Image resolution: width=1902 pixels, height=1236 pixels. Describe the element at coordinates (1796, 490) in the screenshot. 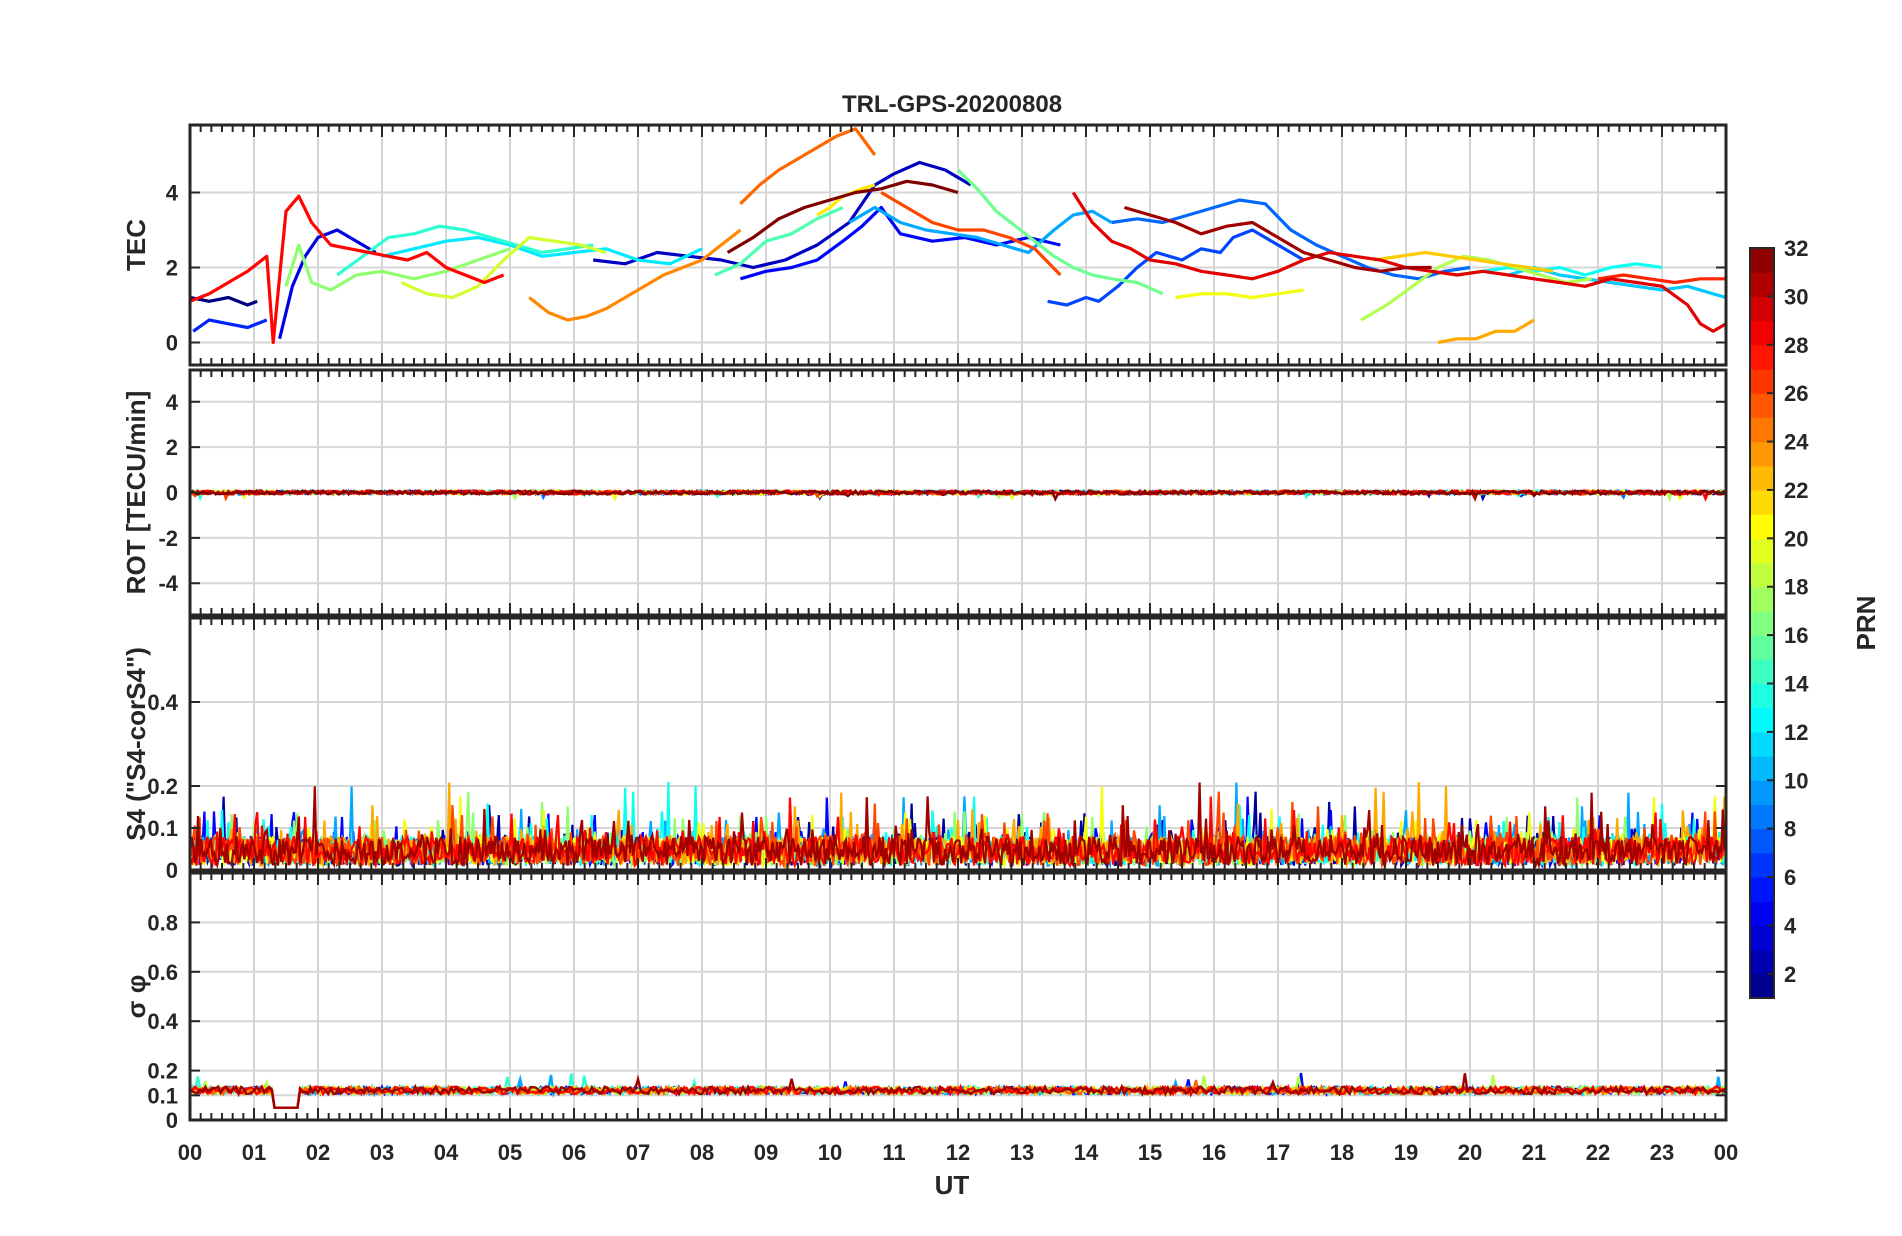

I see `colorbar-tick-label: 22` at that location.